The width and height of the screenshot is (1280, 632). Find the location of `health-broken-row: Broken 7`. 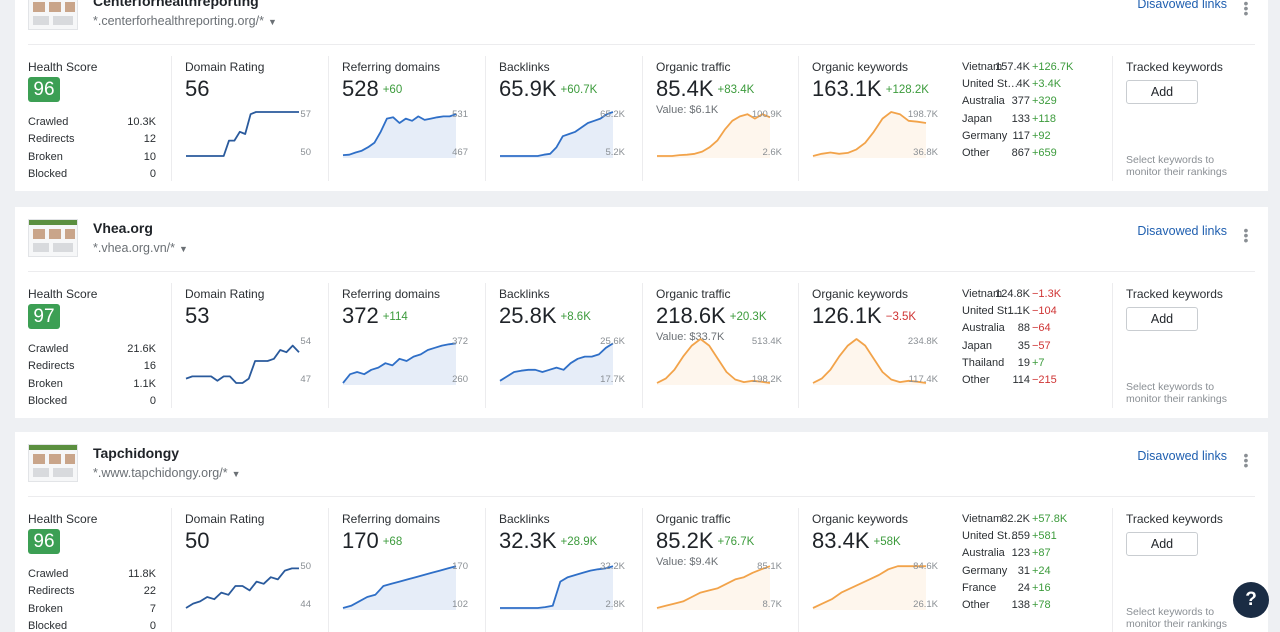

health-broken-row: Broken 7 is located at coordinates (92, 609).